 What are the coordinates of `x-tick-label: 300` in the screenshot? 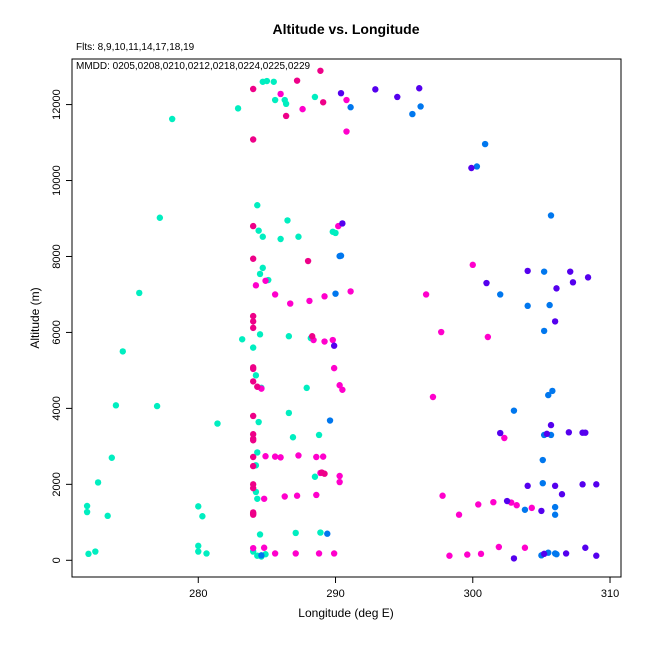 It's located at (473, 594).